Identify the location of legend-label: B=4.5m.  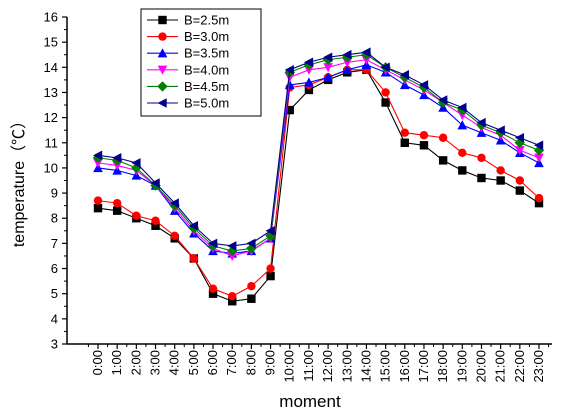
(206, 86).